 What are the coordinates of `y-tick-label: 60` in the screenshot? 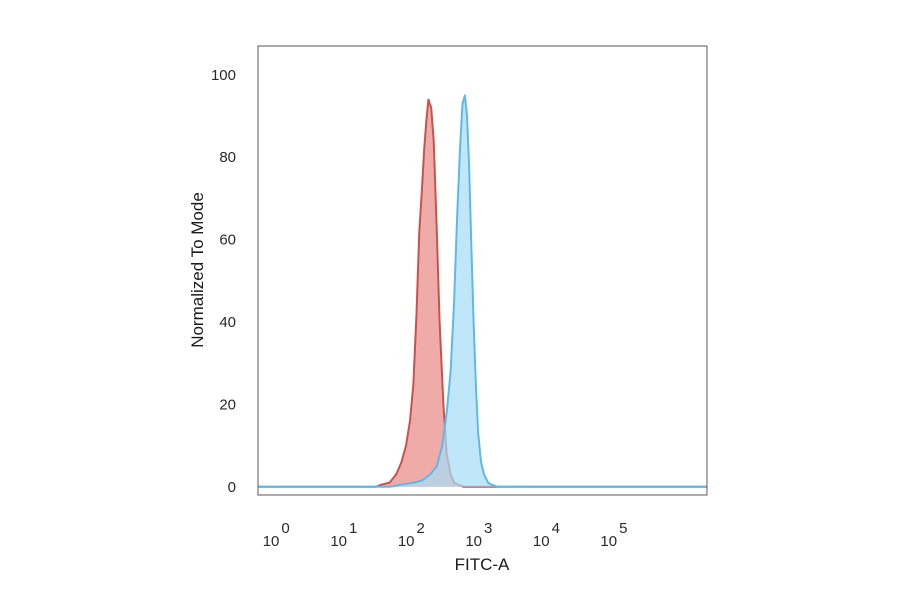 It's located at (227, 240).